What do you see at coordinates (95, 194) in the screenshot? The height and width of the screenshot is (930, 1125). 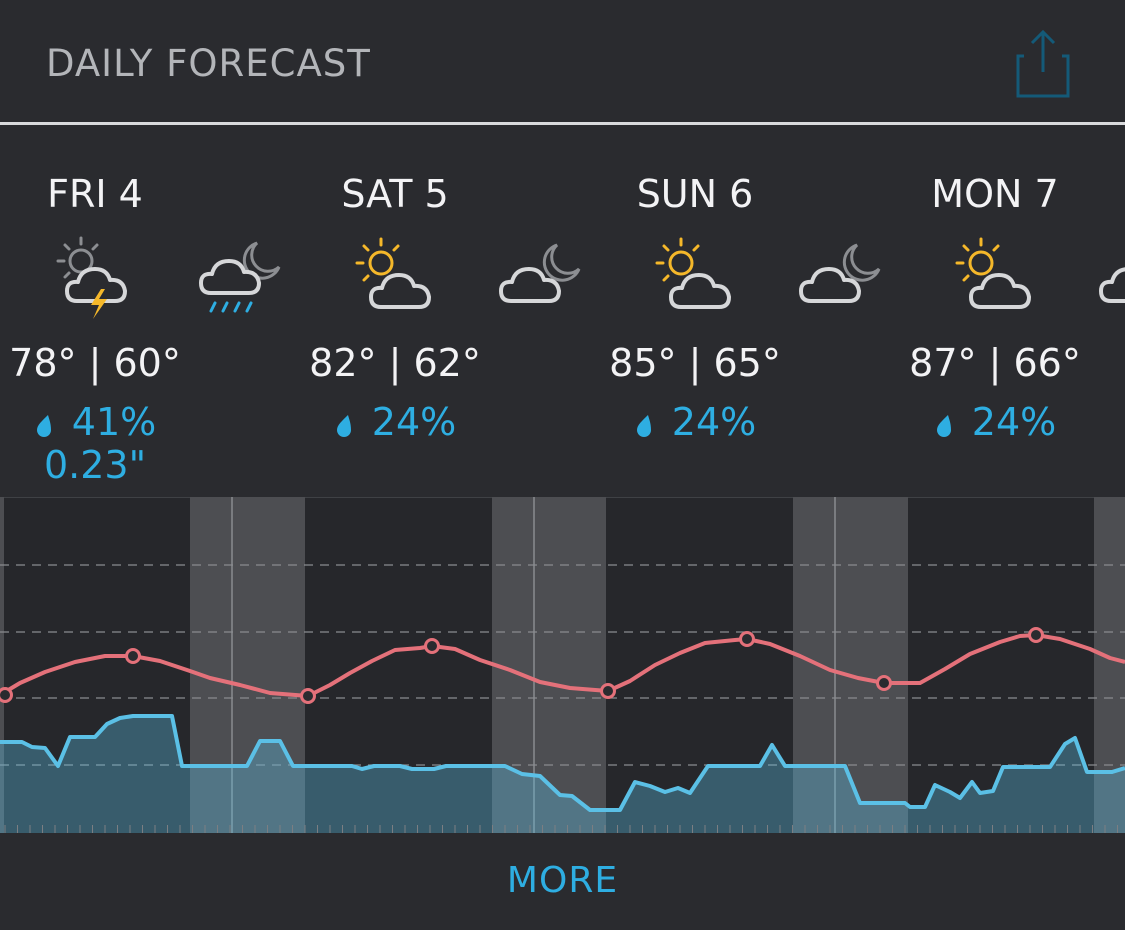 I see `day-name: FRI 4` at bounding box center [95, 194].